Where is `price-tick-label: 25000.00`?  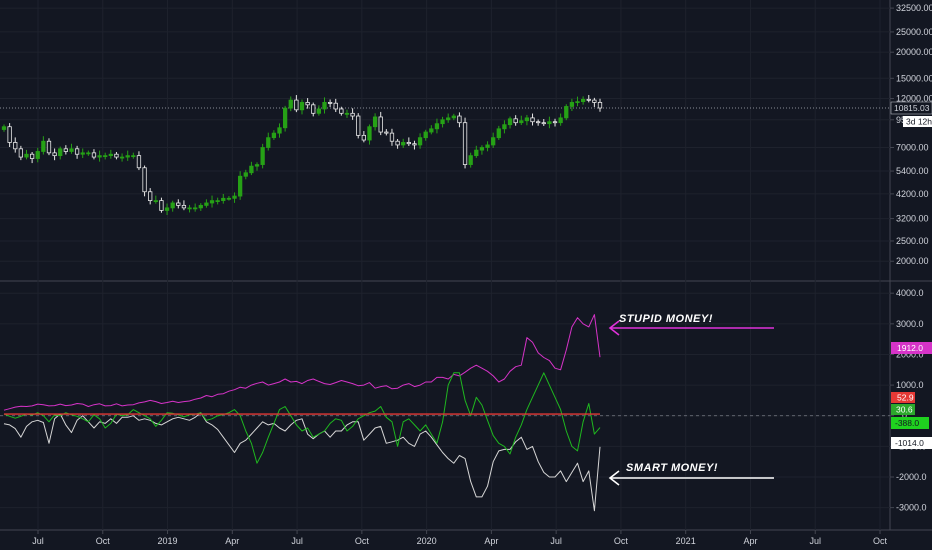
price-tick-label: 25000.00 is located at coordinates (914, 32).